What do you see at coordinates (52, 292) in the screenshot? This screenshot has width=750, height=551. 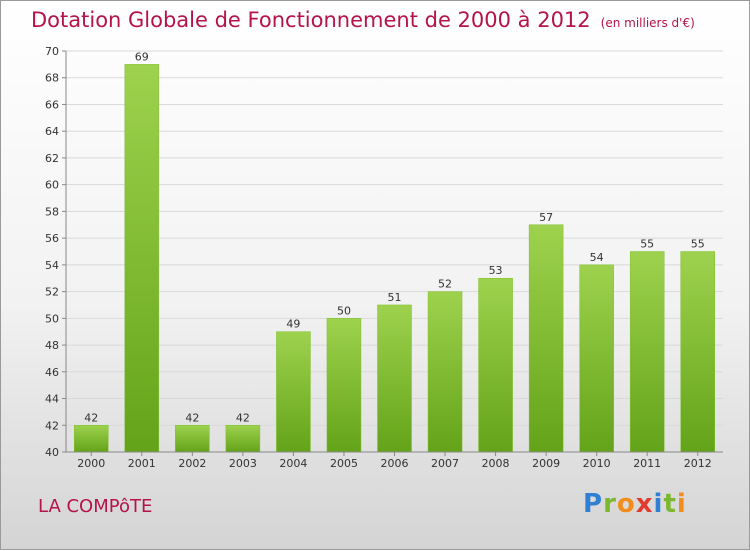 I see `y-tick-label: 52` at bounding box center [52, 292].